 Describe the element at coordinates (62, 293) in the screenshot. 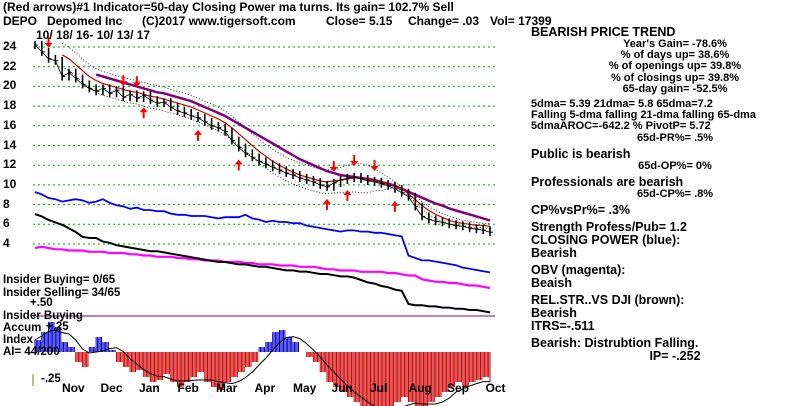

I see `insider-selling-count: Insider Selling= 34/65` at that location.